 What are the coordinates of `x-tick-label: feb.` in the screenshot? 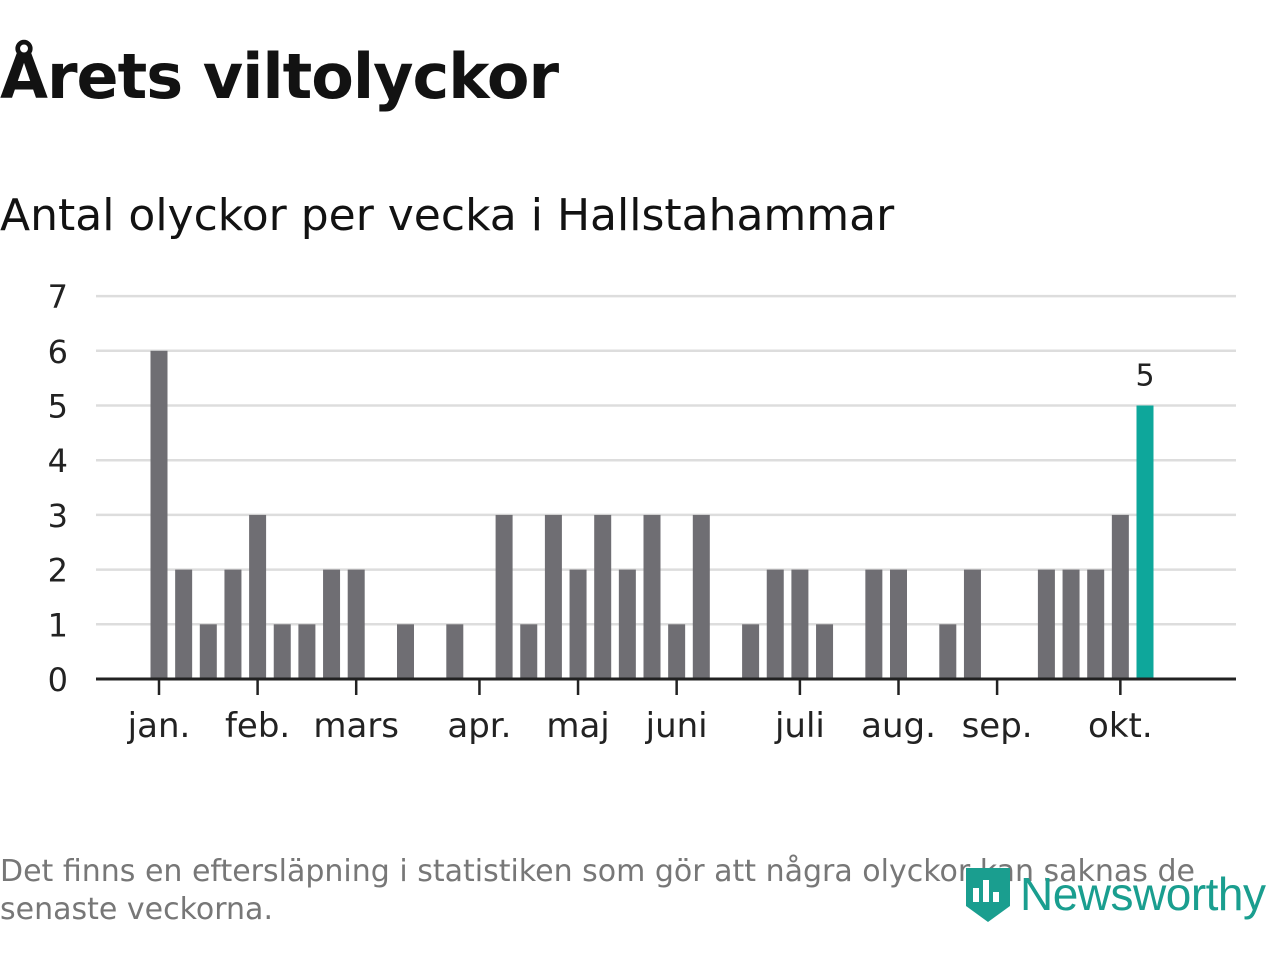 It's located at (257, 726).